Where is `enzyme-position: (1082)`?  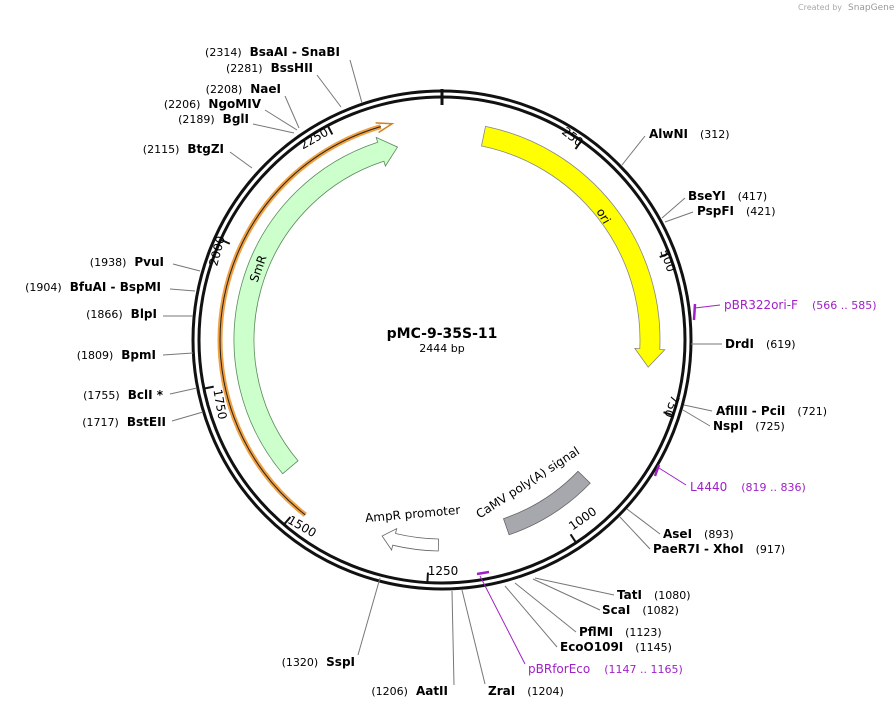 enzyme-position: (1082) is located at coordinates (660, 610).